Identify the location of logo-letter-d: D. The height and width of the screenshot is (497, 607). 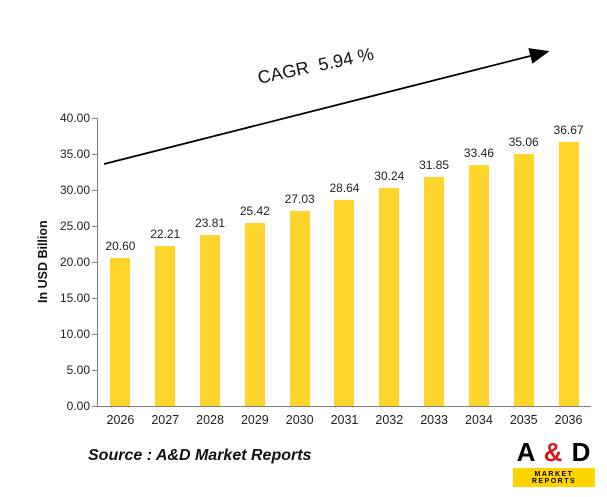
(581, 452).